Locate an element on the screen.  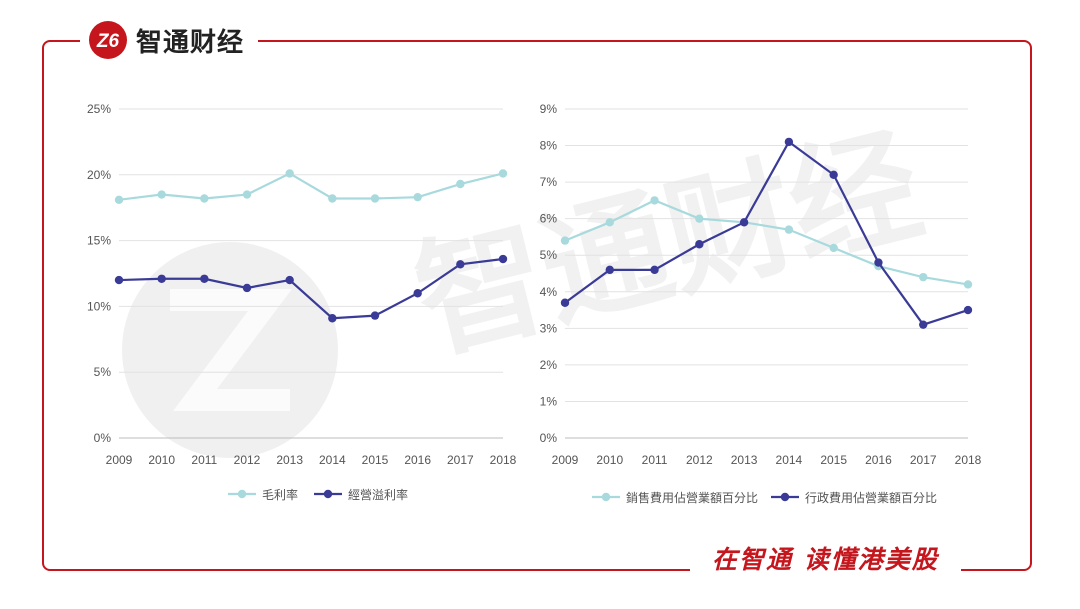
y-tick-label: 6% is located at coordinates (549, 219).